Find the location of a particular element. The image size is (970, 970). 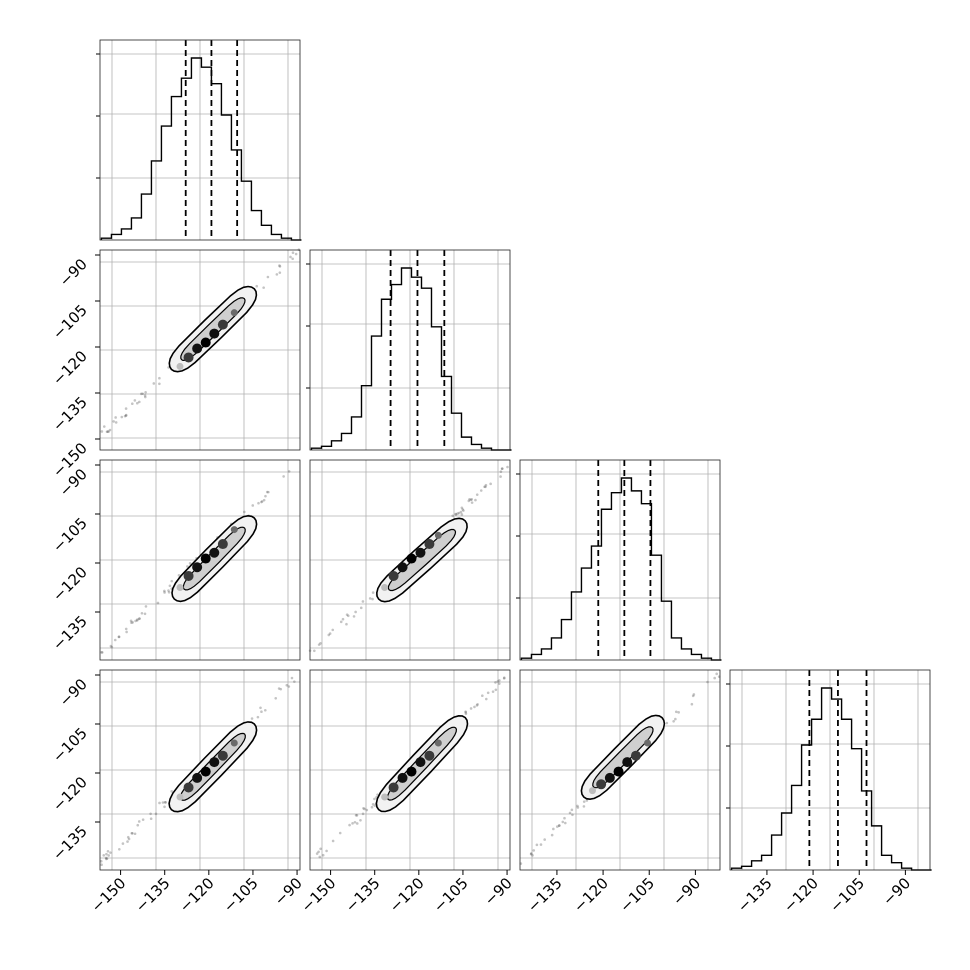

y-tick-label: −90 is located at coordinates (73, 692).